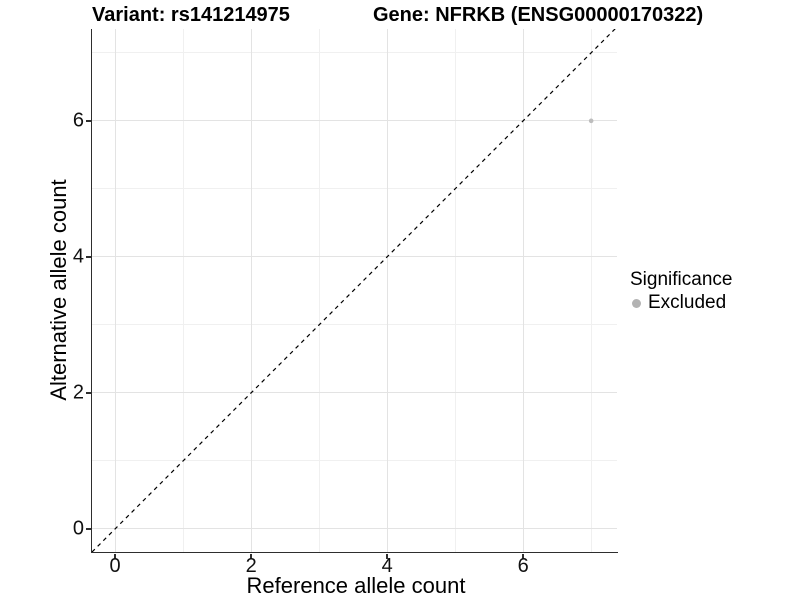 Image resolution: width=800 pixels, height=600 pixels. What do you see at coordinates (387, 566) in the screenshot?
I see `x-tick-label: 4` at bounding box center [387, 566].